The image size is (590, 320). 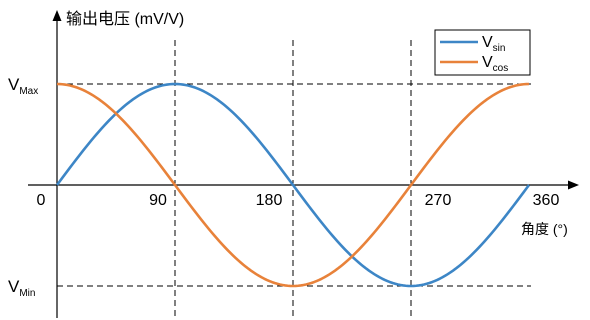 What do you see at coordinates (438, 200) in the screenshot?
I see `x-tick-label-270: 270` at bounding box center [438, 200].